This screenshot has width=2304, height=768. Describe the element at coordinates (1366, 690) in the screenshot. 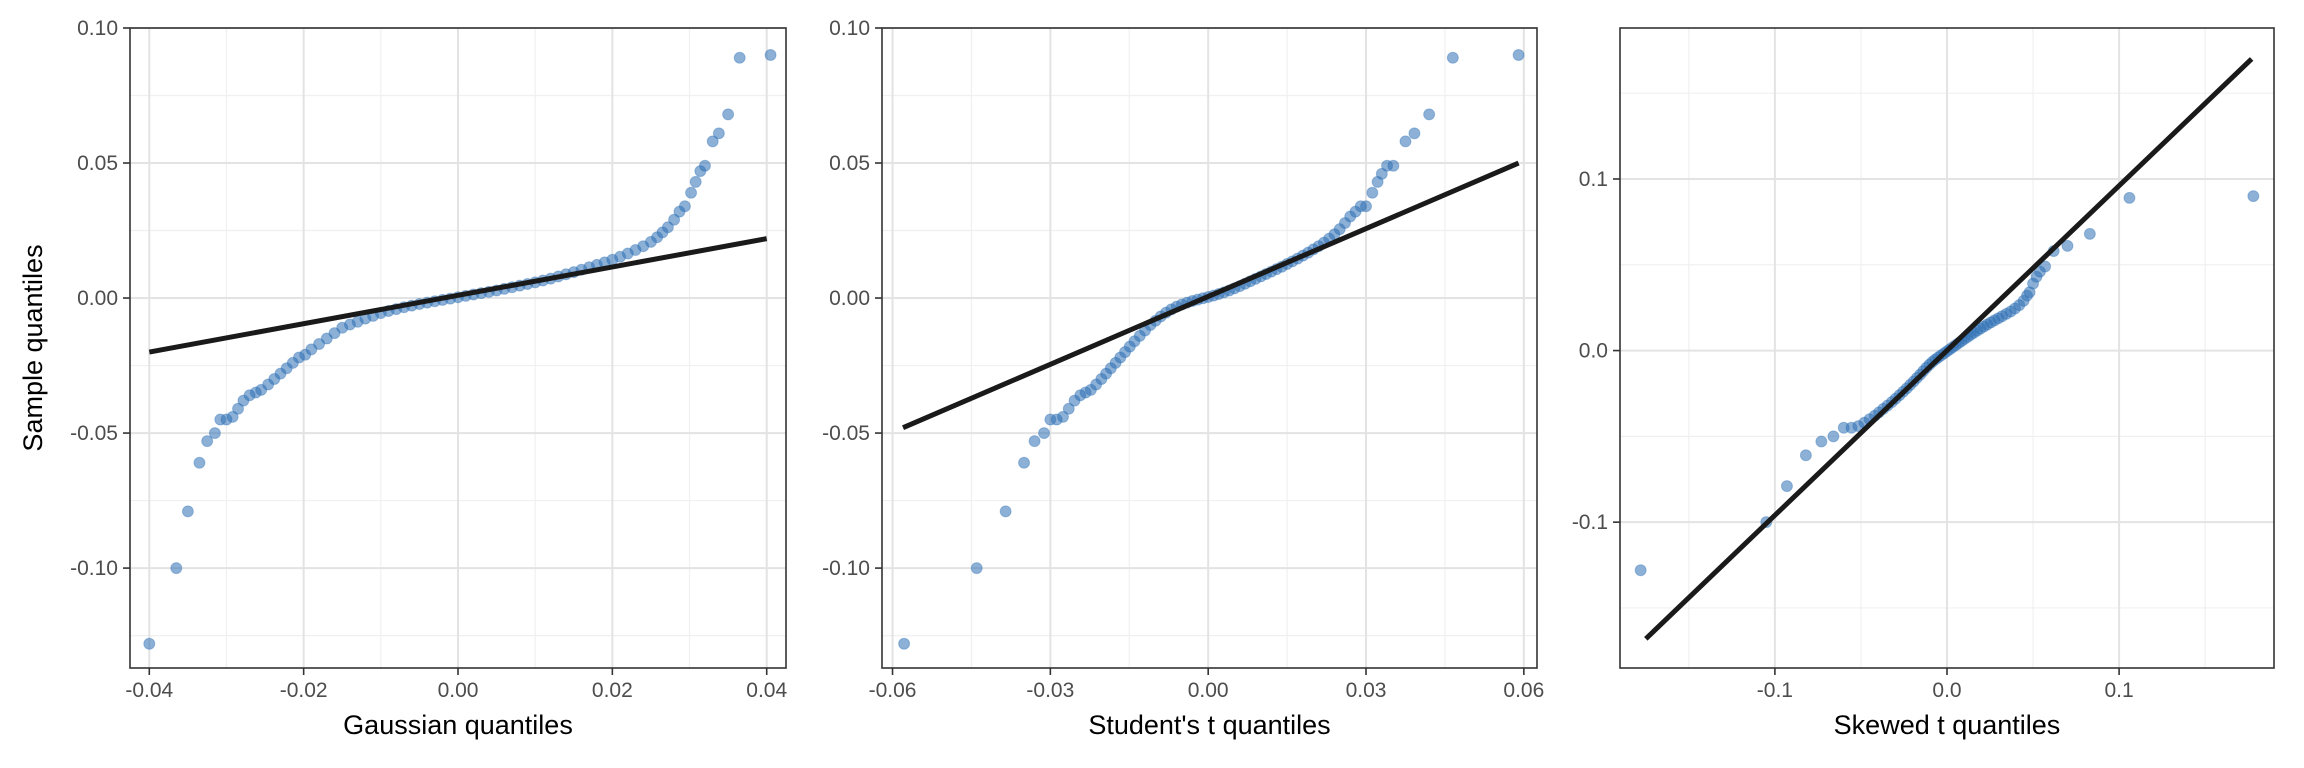

I see `x-tick-label: 0.03` at that location.